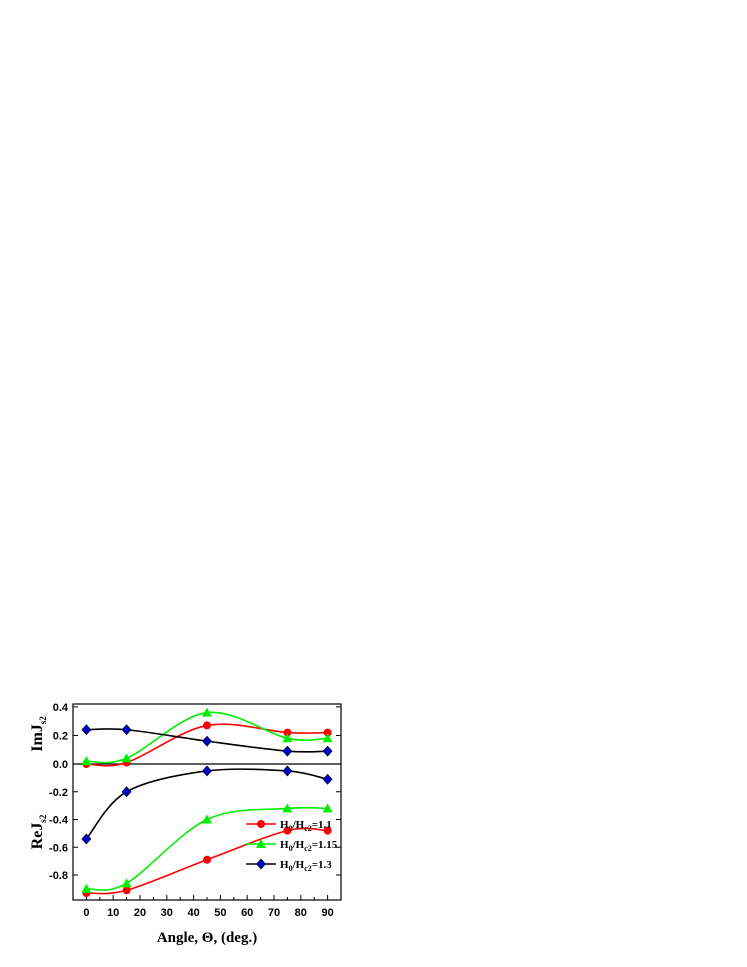 The width and height of the screenshot is (747, 967). What do you see at coordinates (309, 846) in the screenshot?
I see `legend-label-1: H0/Hc2=1.15` at bounding box center [309, 846].